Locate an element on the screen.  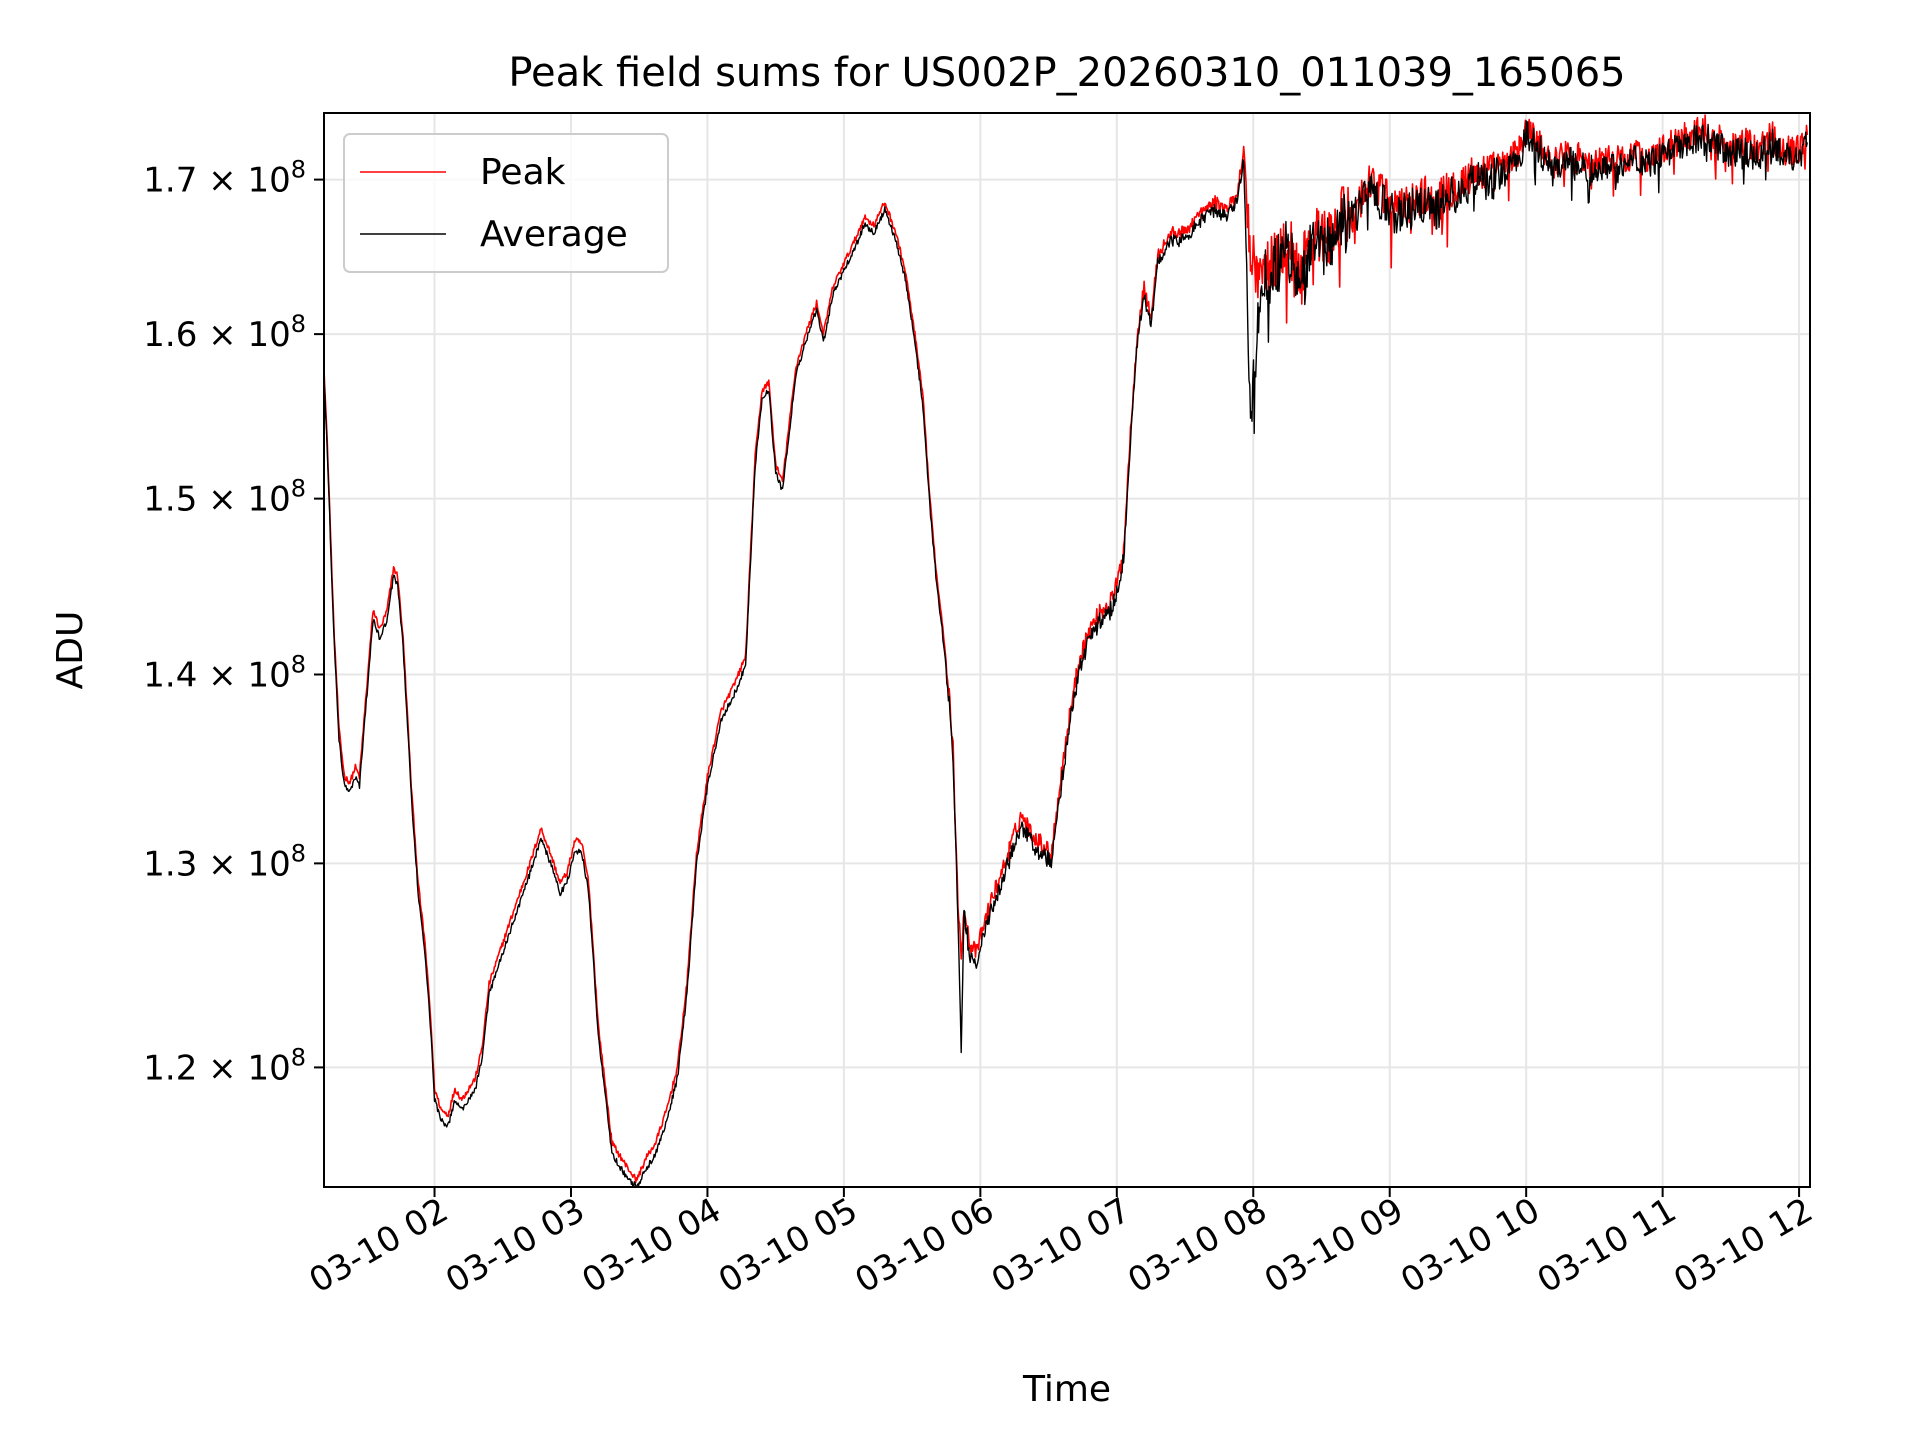
y-tick-label: 1.2 × 108 is located at coordinates (224, 1065).